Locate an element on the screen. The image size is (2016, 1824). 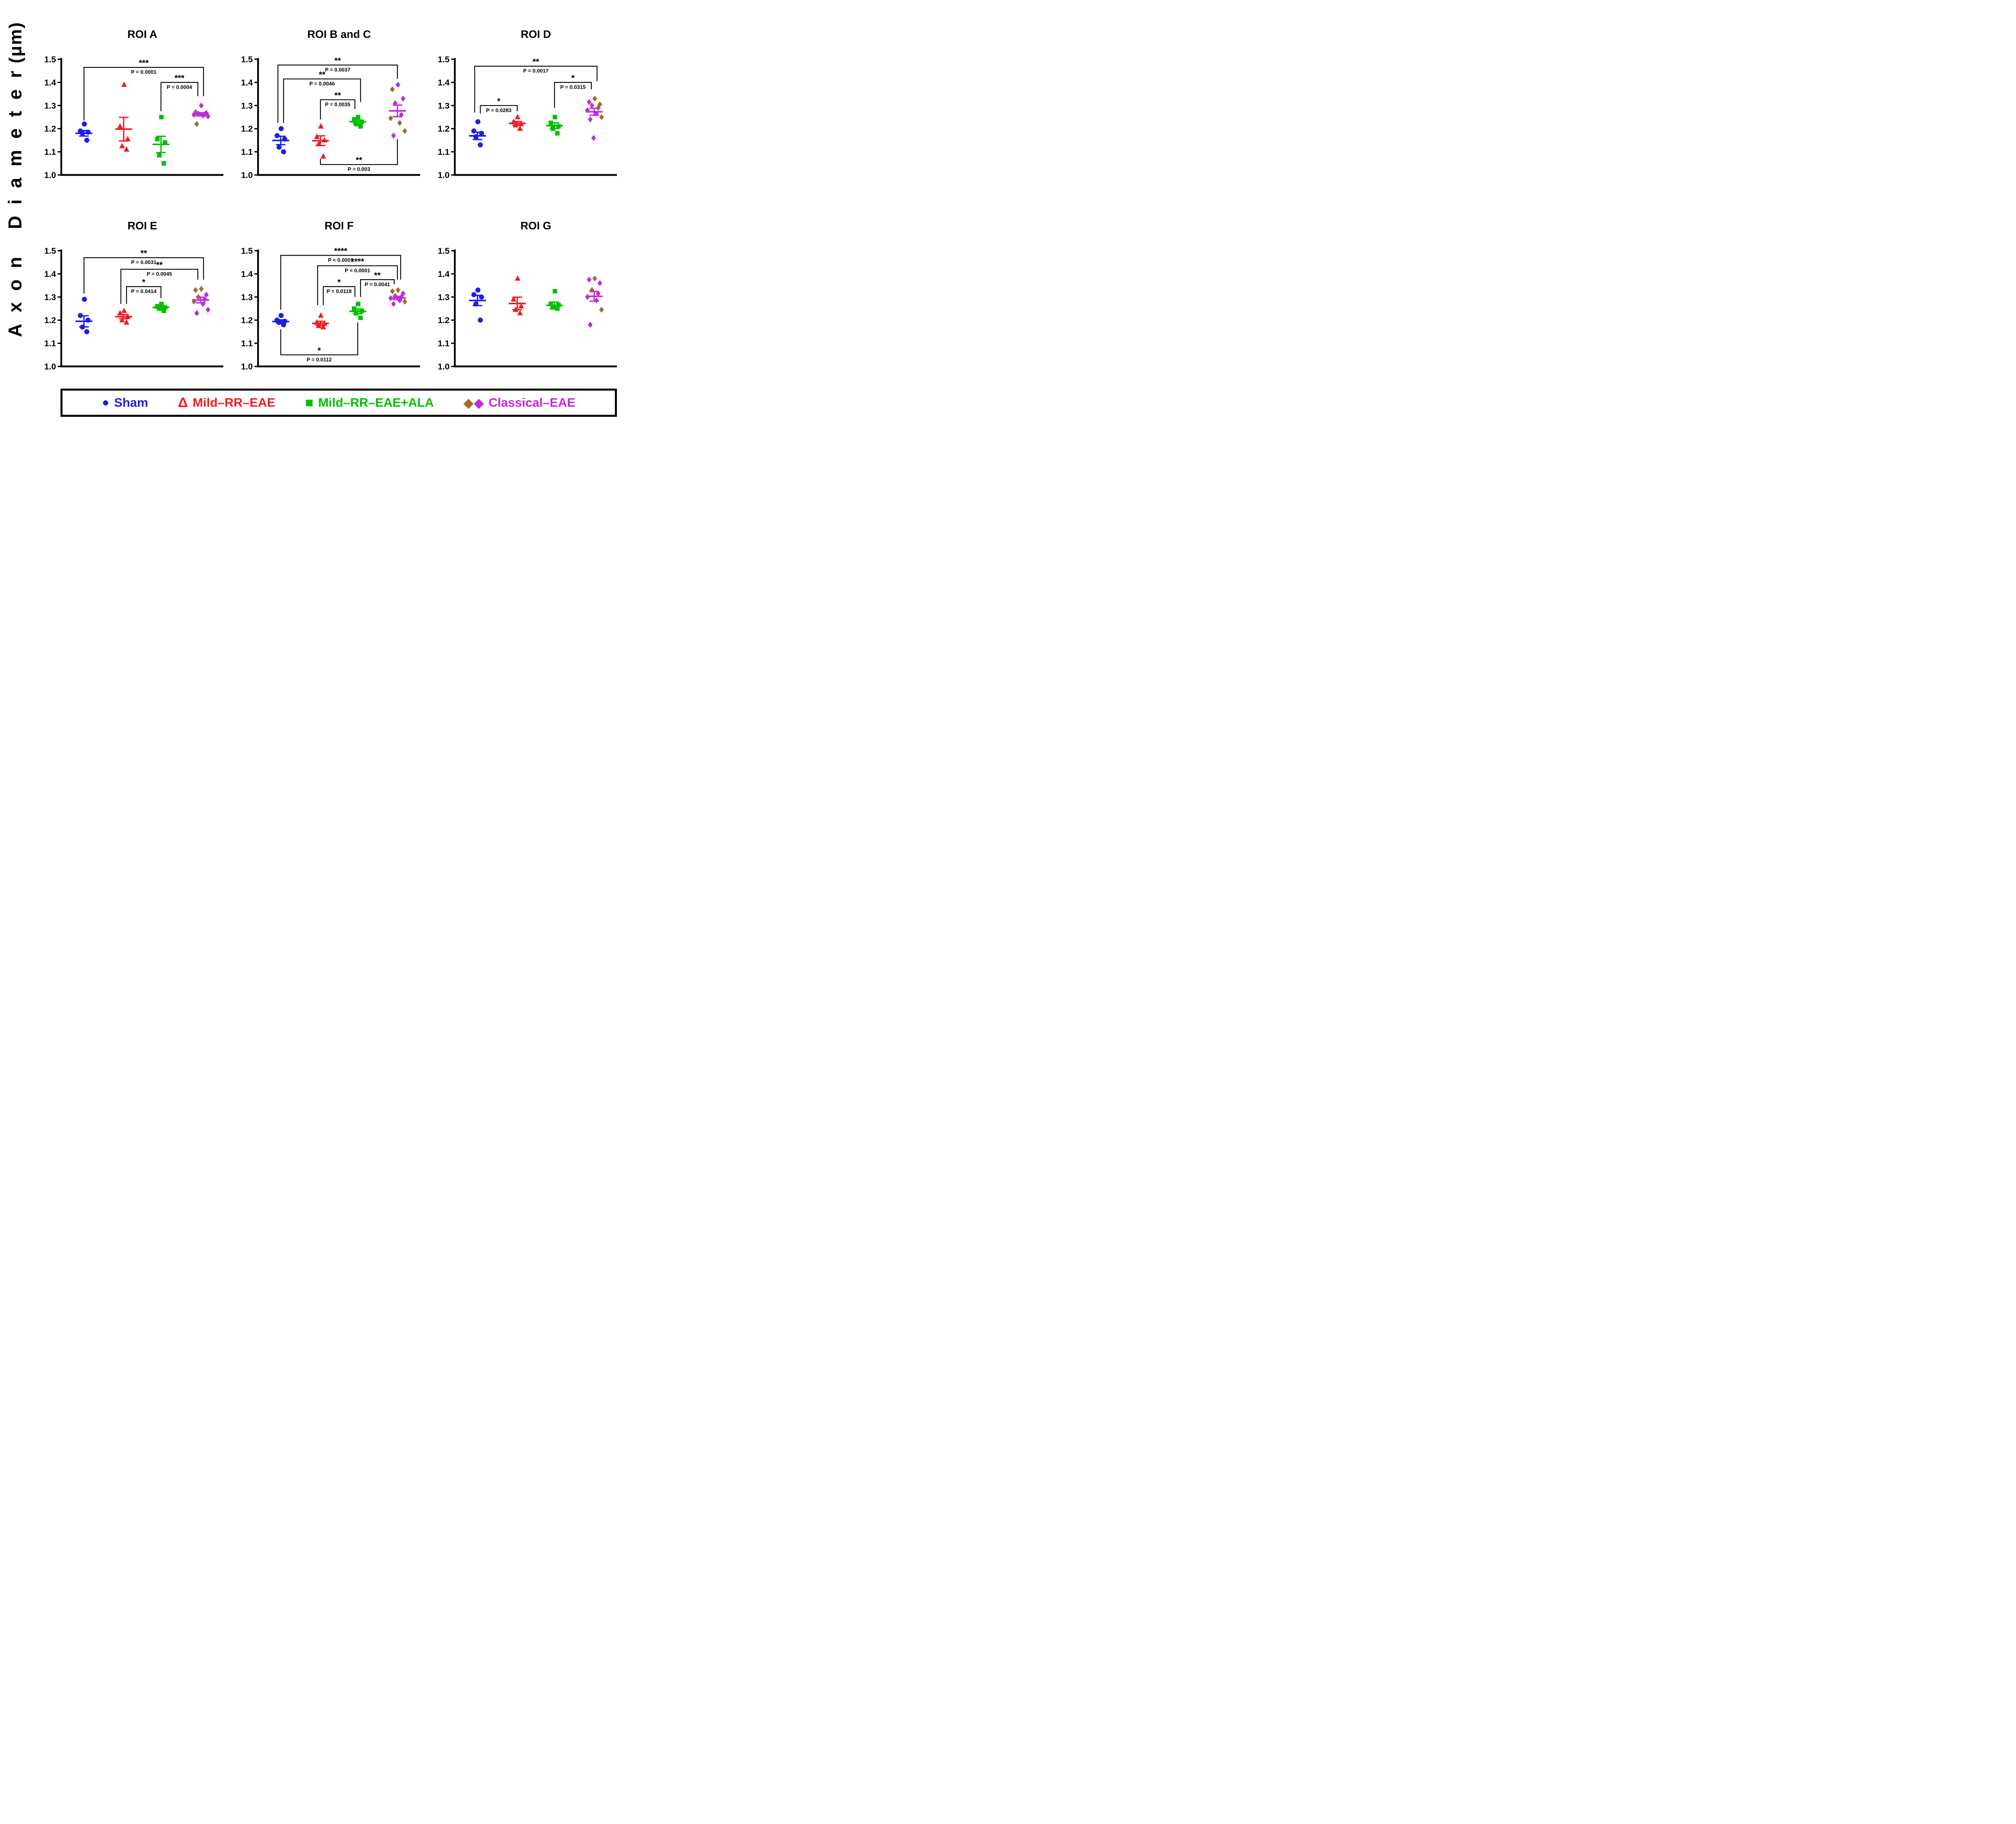
panel-title: ROI D is located at coordinates (536, 34).